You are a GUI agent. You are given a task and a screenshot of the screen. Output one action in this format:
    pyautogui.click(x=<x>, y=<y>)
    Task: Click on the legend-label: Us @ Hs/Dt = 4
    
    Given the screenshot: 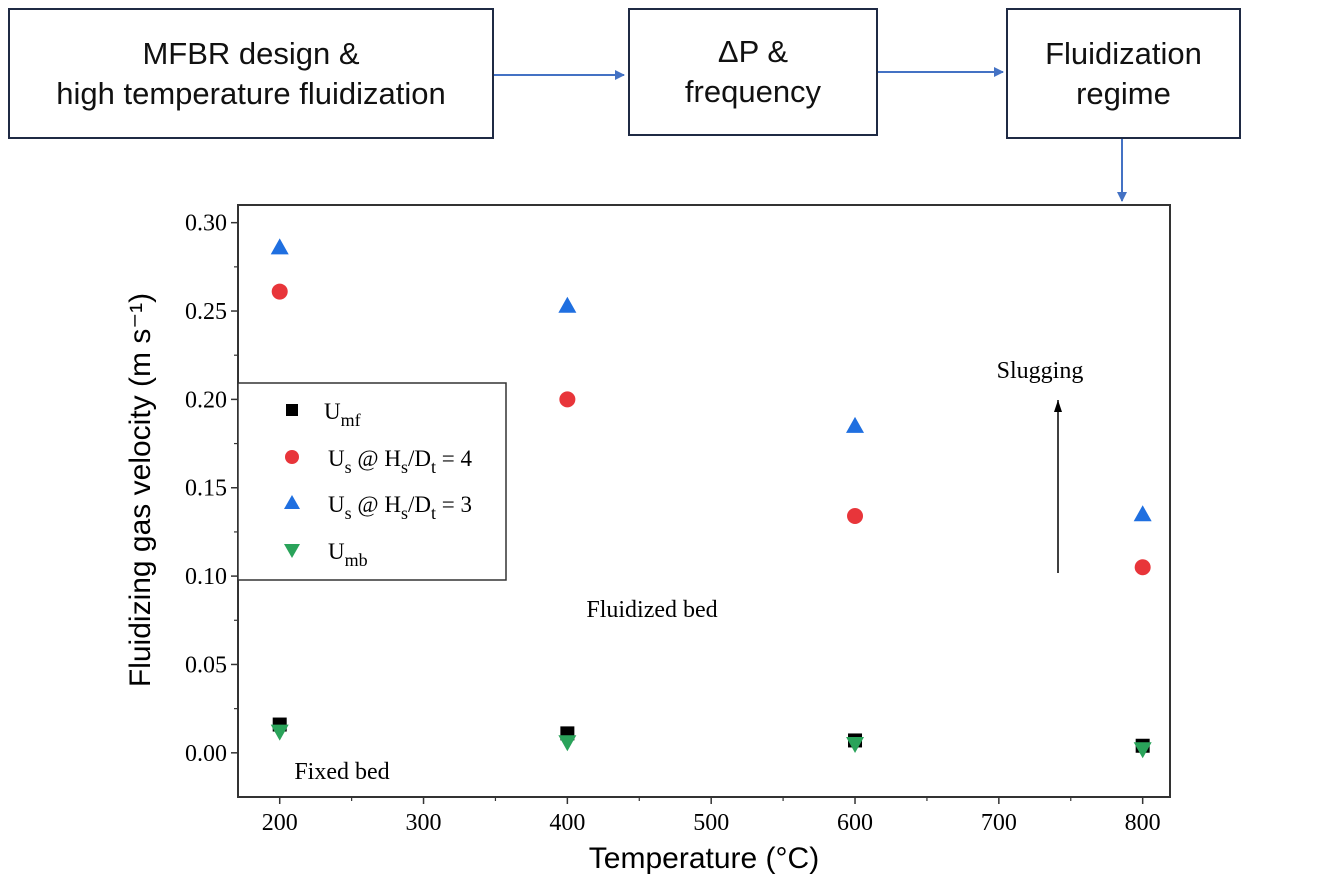 What is the action you would take?
    pyautogui.click(x=400, y=461)
    